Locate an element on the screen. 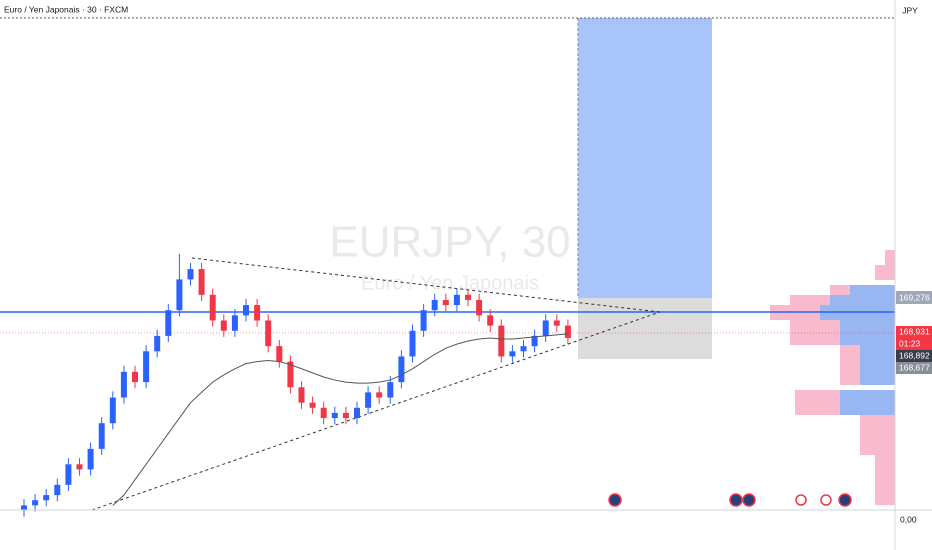 The height and width of the screenshot is (550, 932). last-badge is located at coordinates (914, 338).